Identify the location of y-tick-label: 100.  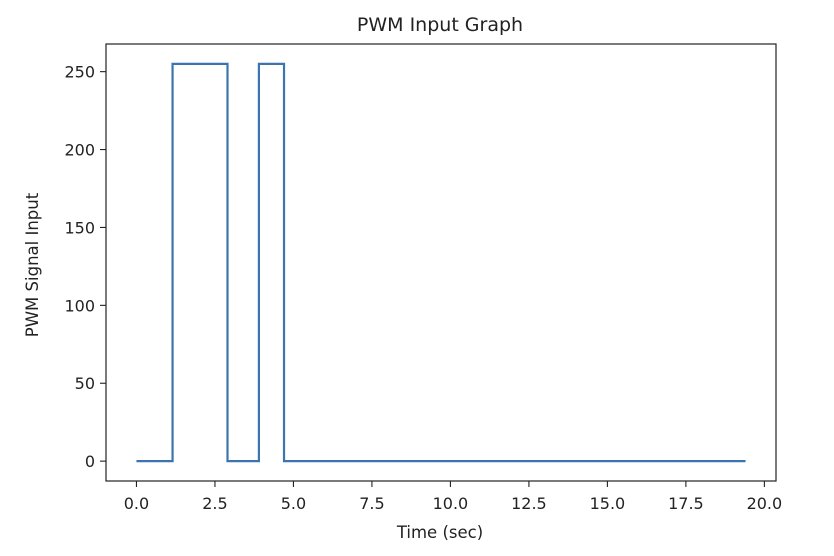
(79, 305).